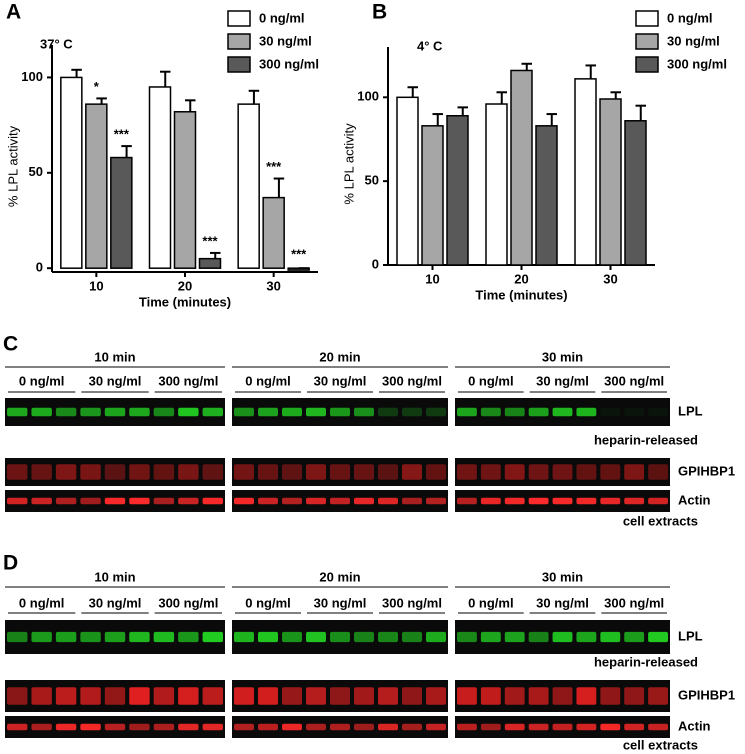 This screenshot has height=754, width=745. Describe the element at coordinates (282, 17) in the screenshot. I see `legend-label: 0 ng/ml` at that location.